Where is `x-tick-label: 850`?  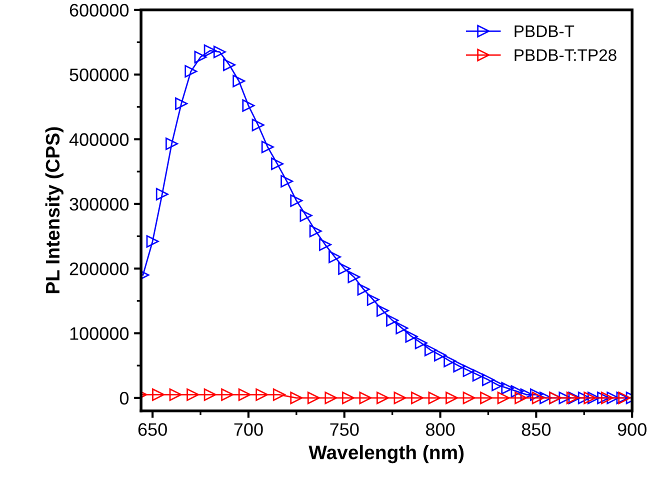 x-tick-label: 850 is located at coordinates (536, 429).